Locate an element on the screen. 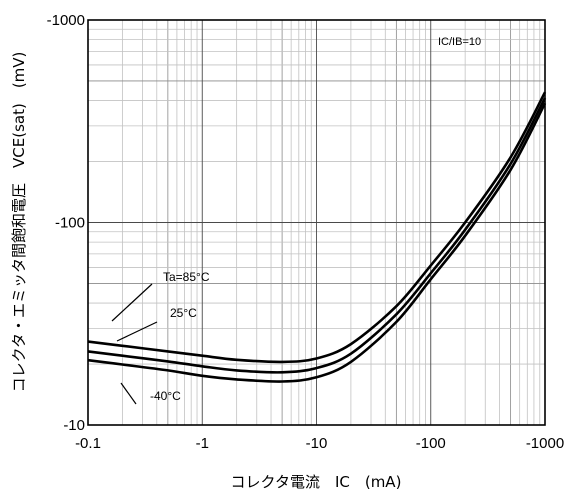 This screenshot has width=583, height=492. x-tick-label: -0.1 is located at coordinates (88, 443).